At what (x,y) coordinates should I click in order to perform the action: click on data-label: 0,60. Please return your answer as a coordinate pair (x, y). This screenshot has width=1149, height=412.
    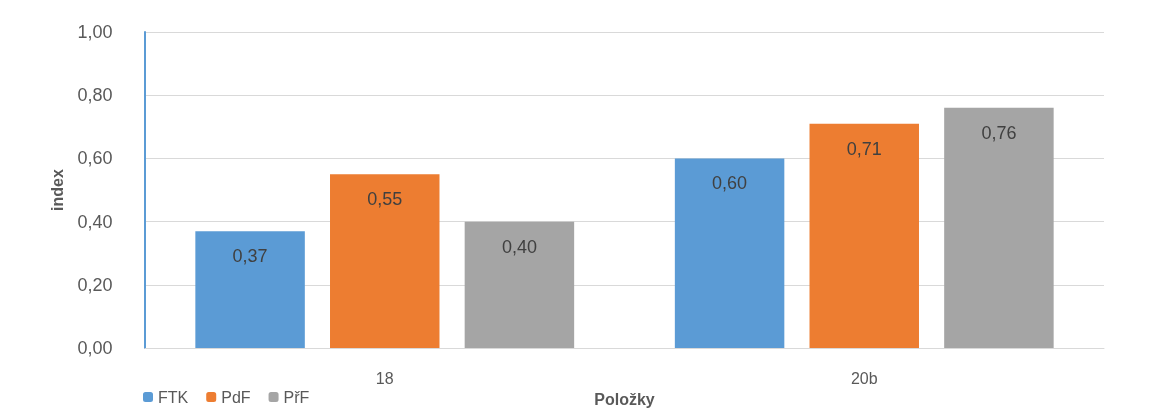
    Looking at the image, I should click on (730, 183).